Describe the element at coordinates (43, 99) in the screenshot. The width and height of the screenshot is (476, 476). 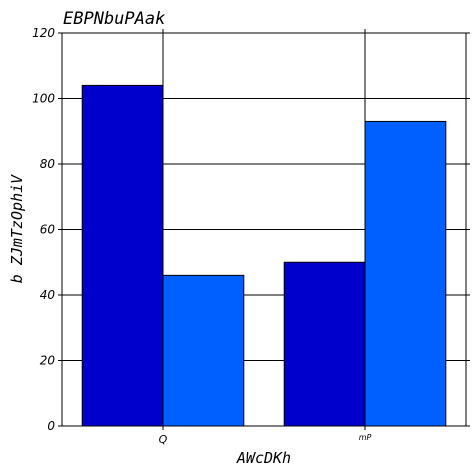
I see `y-tick-label: 100` at that location.